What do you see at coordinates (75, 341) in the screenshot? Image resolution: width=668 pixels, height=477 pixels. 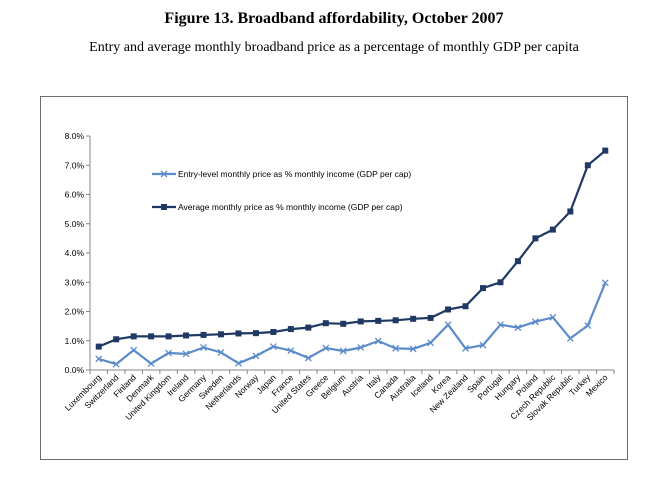 I see `y-tick-label: 1.0%` at bounding box center [75, 341].